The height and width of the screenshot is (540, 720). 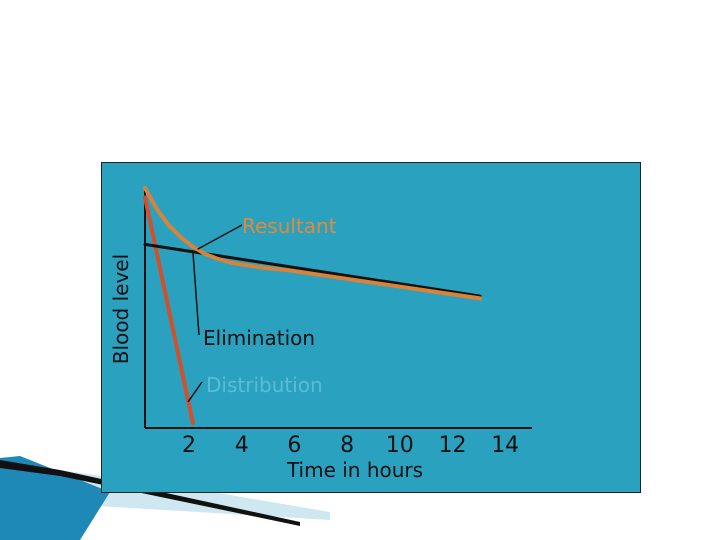 What do you see at coordinates (220, 237) in the screenshot?
I see `pointer-resultant` at bounding box center [220, 237].